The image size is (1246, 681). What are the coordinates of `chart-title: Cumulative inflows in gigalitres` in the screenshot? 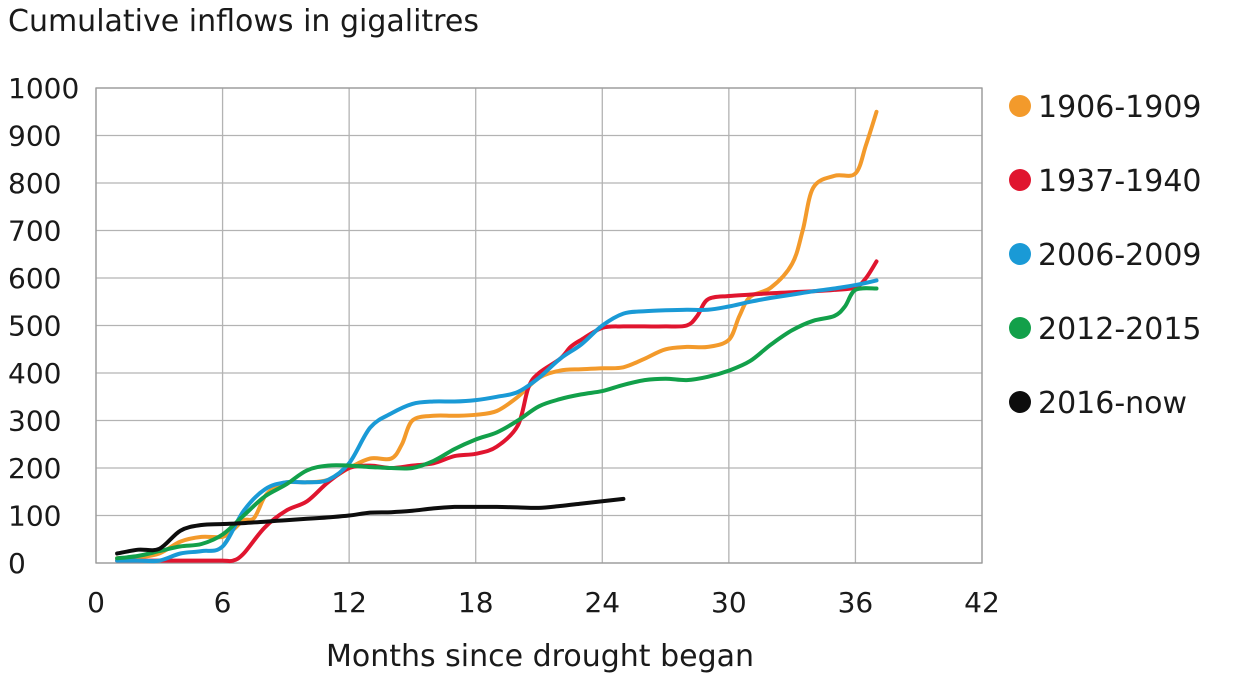 It's located at (243, 21).